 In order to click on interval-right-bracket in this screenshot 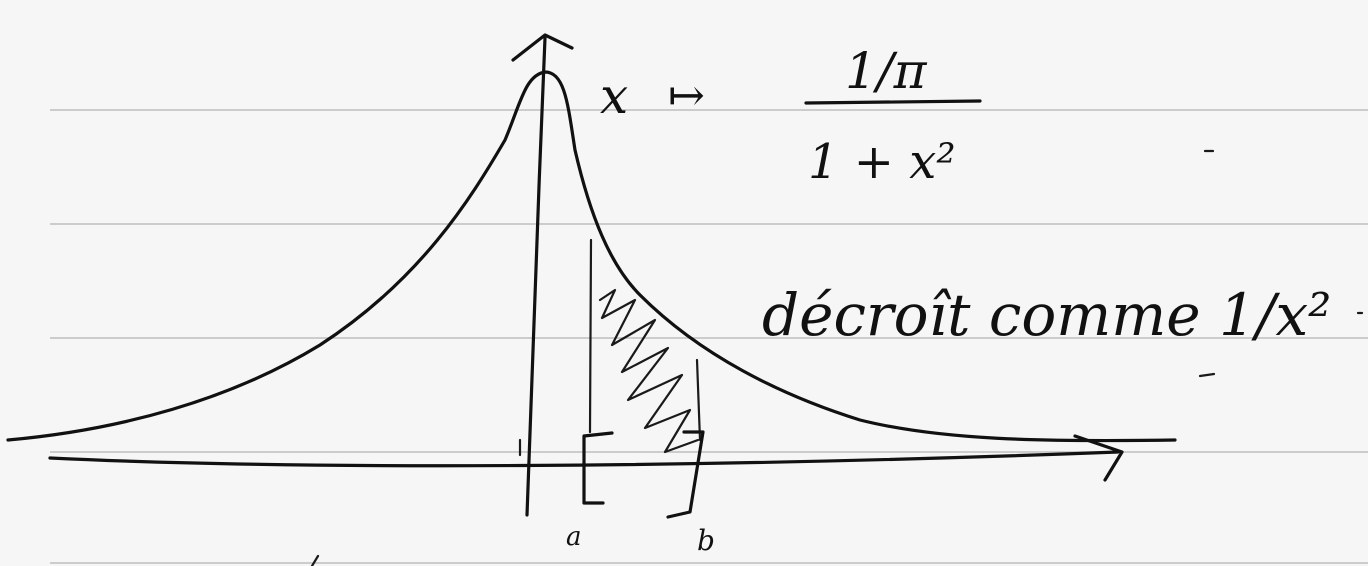, I will do `click(685, 474)`.